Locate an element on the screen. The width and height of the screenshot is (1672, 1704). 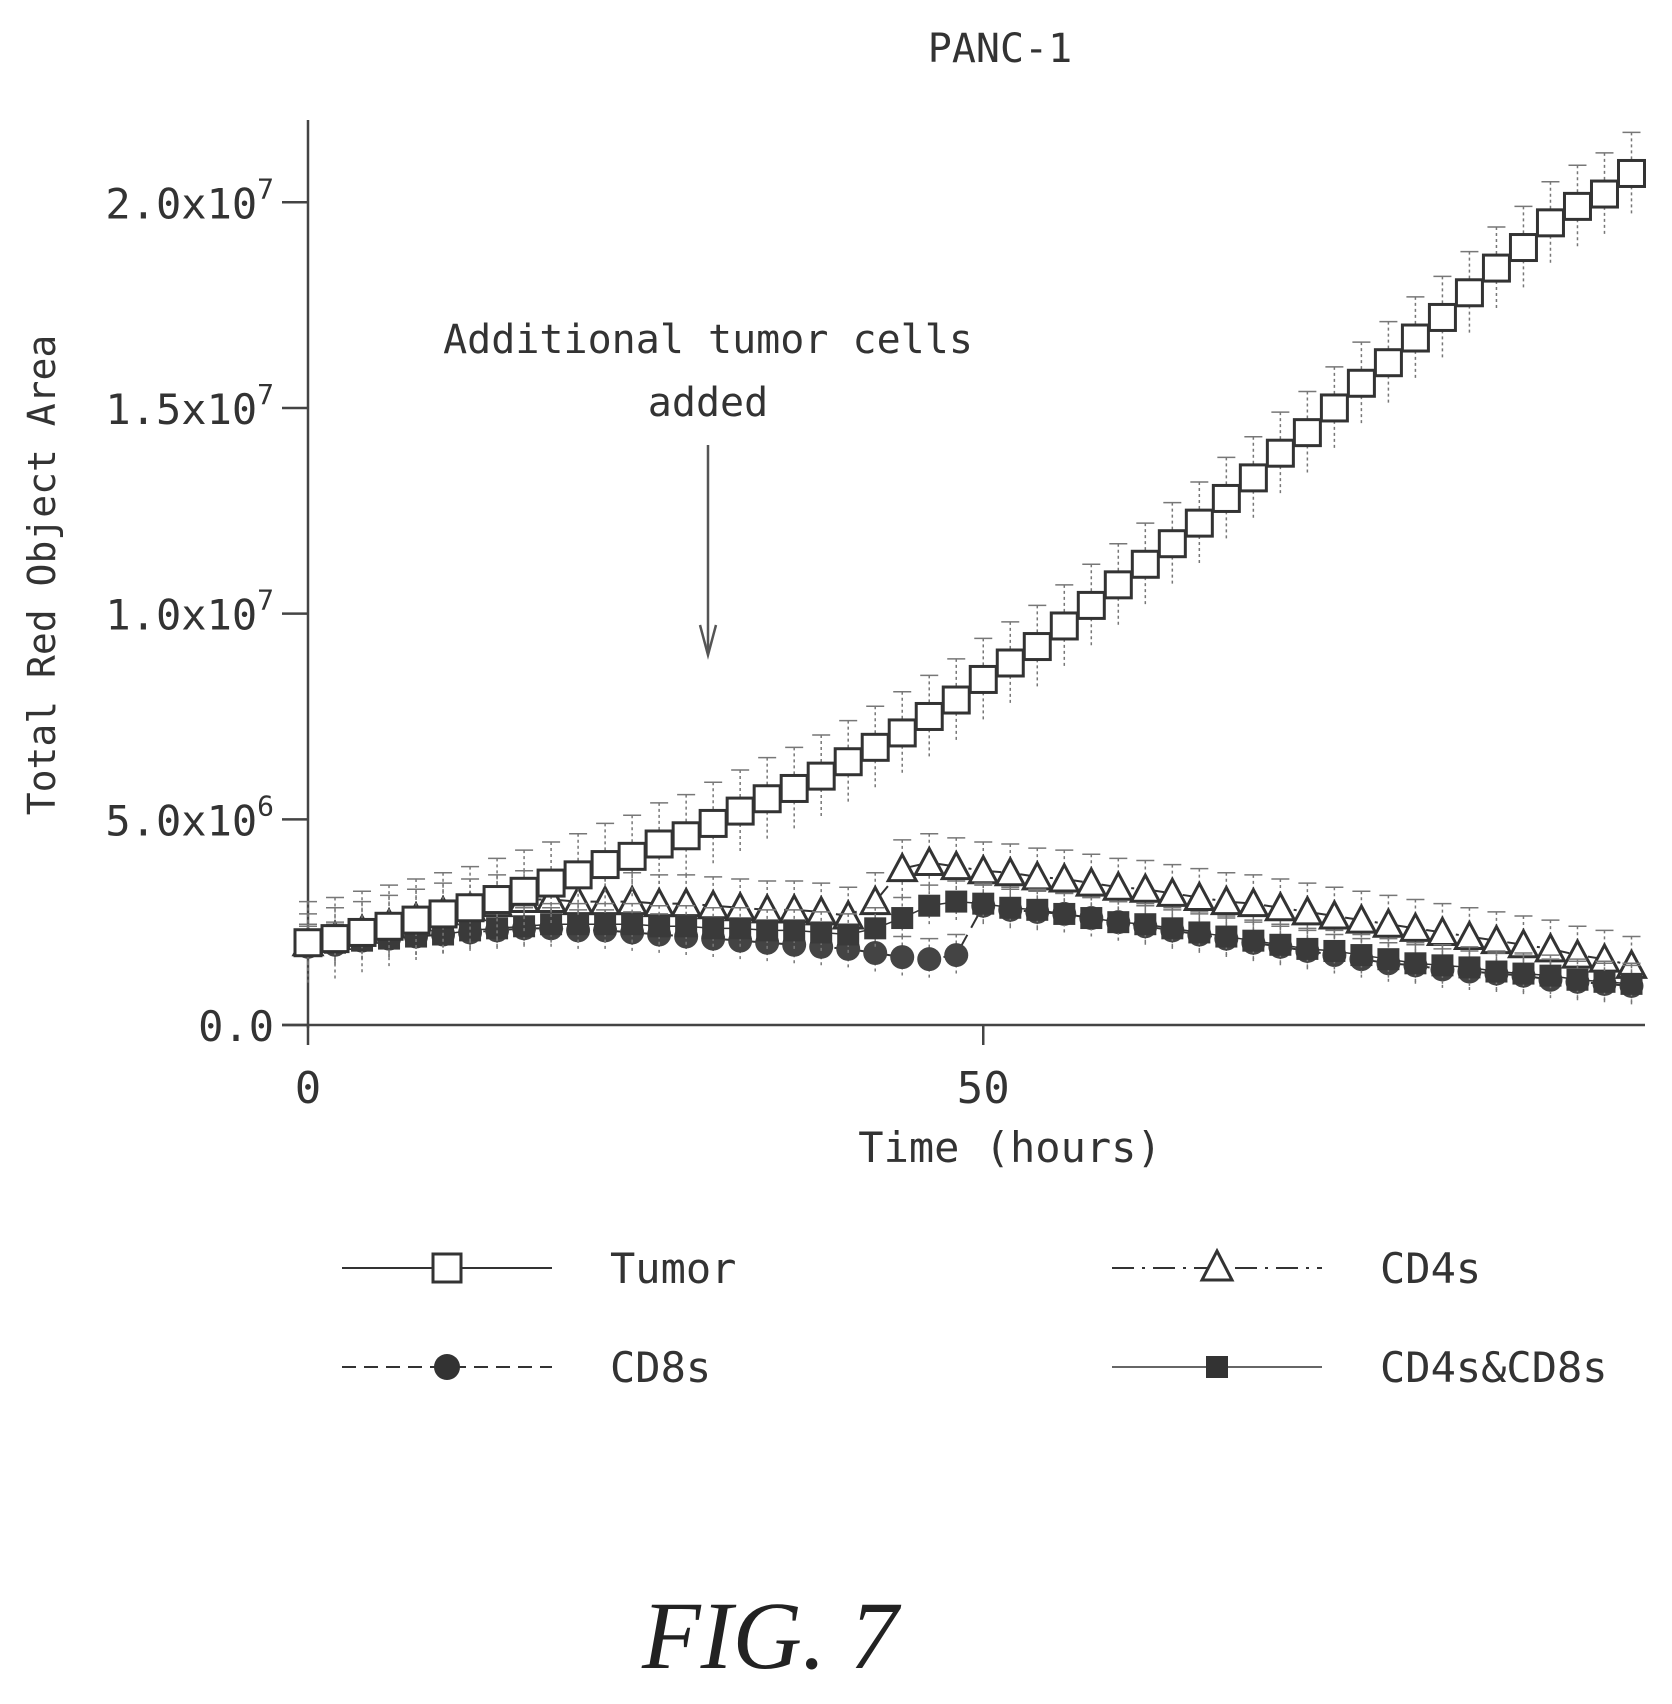
x-tick-label-1: 50 is located at coordinates (983, 1088).